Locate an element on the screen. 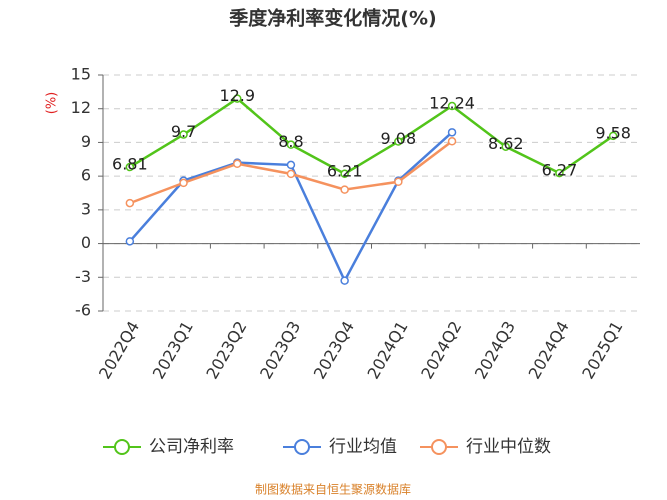 Image resolution: width=667 pixels, height=500 pixels. data-label: 6.27 is located at coordinates (560, 170).